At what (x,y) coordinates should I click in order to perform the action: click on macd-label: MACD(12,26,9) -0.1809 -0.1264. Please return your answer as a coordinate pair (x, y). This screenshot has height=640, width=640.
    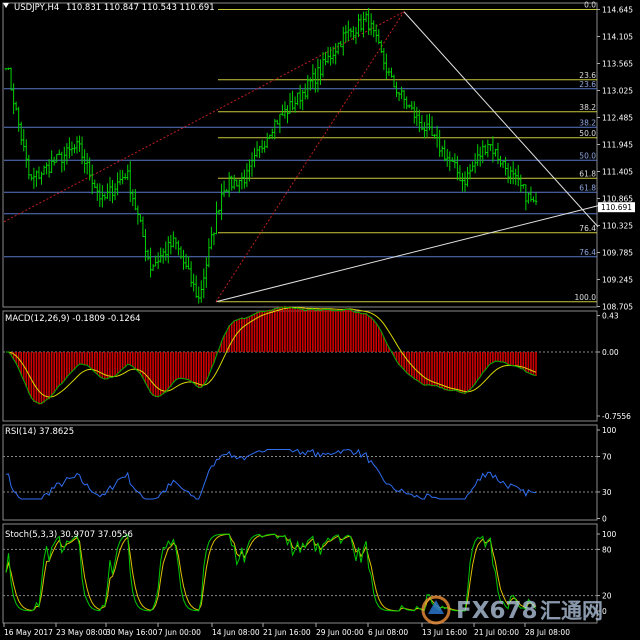
    Looking at the image, I should click on (73, 319).